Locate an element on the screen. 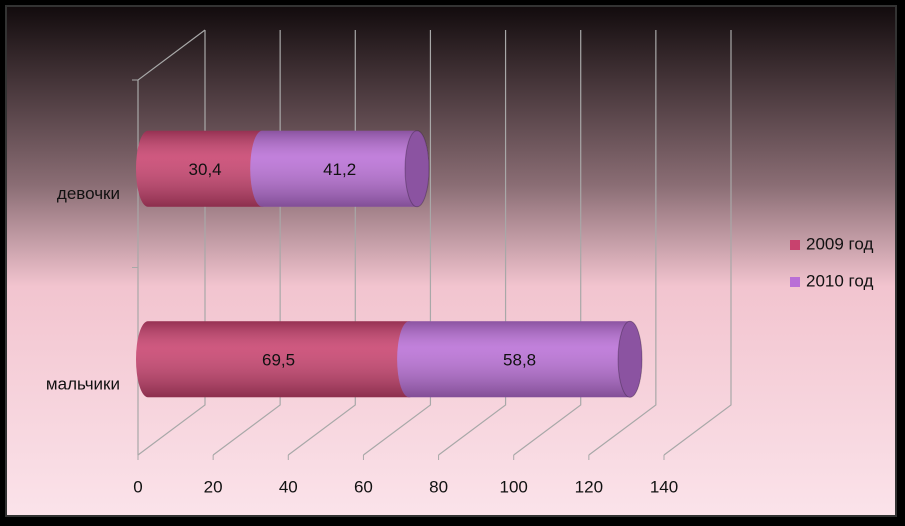  value-label: 58,8 is located at coordinates (519, 360).